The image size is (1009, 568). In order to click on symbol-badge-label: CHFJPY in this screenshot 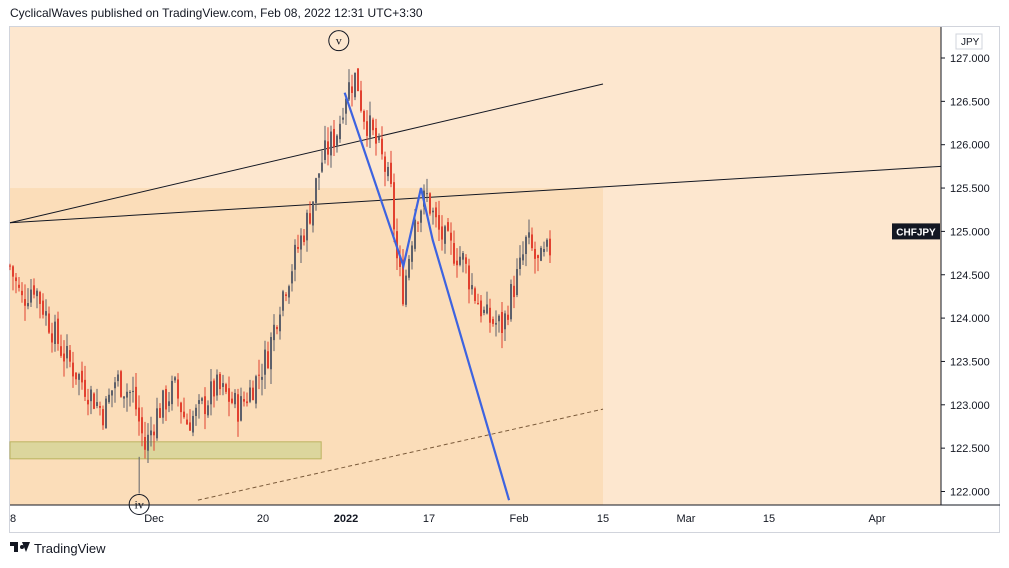, I will do `click(916, 232)`.